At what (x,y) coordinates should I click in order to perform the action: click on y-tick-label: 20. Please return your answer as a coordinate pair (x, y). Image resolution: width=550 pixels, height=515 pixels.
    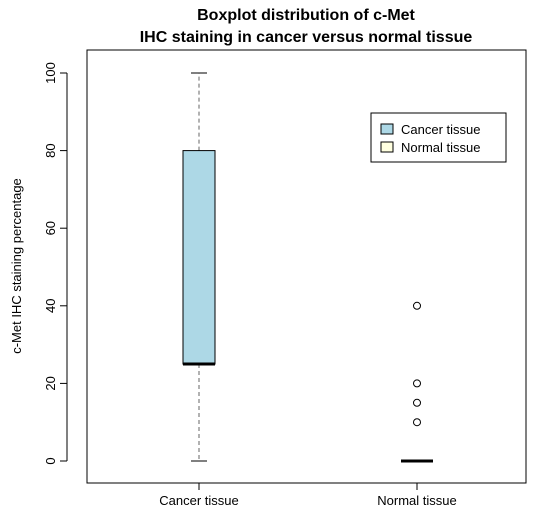
    Looking at the image, I should click on (50, 383).